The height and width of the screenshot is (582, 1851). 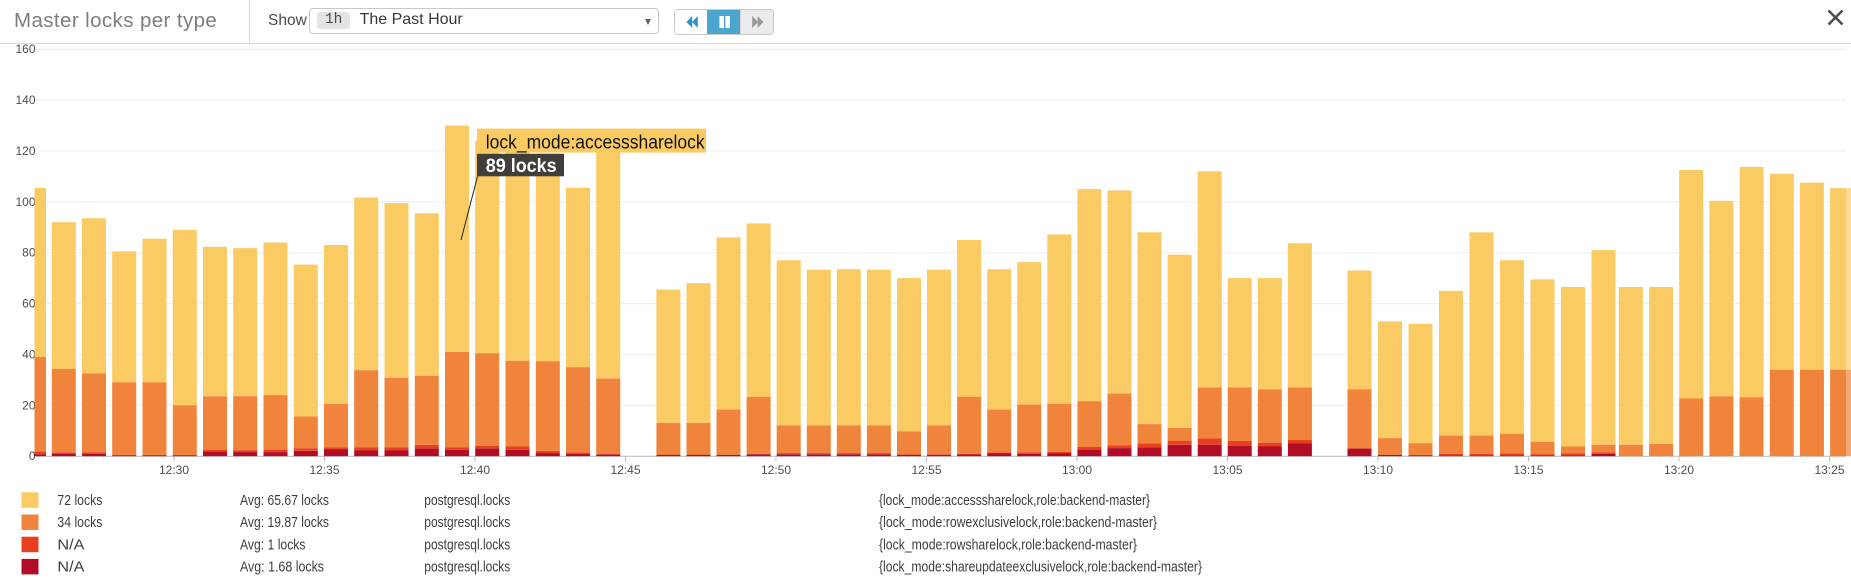 What do you see at coordinates (1528, 470) in the screenshot?
I see `svg-text: 13:15` at bounding box center [1528, 470].